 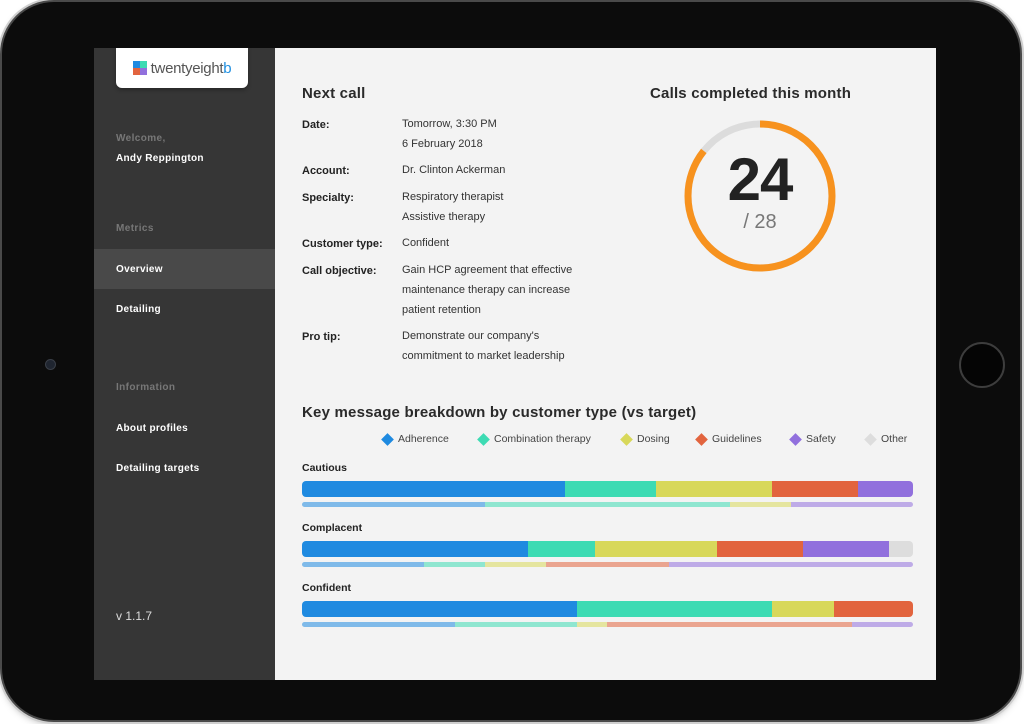 I want to click on legend-item-safety: Safety, so click(x=812, y=439).